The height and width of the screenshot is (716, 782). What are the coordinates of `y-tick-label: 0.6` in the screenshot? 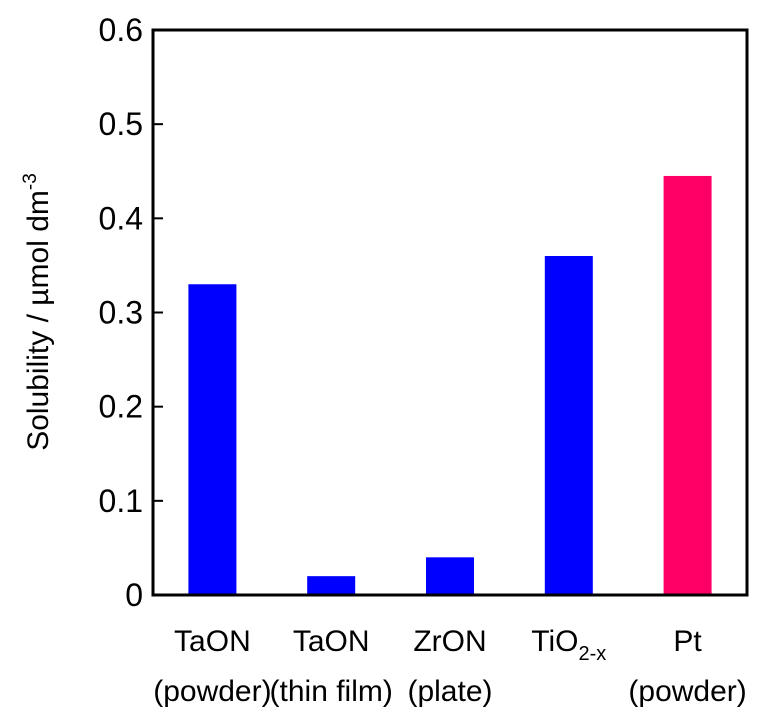 It's located at (121, 30).